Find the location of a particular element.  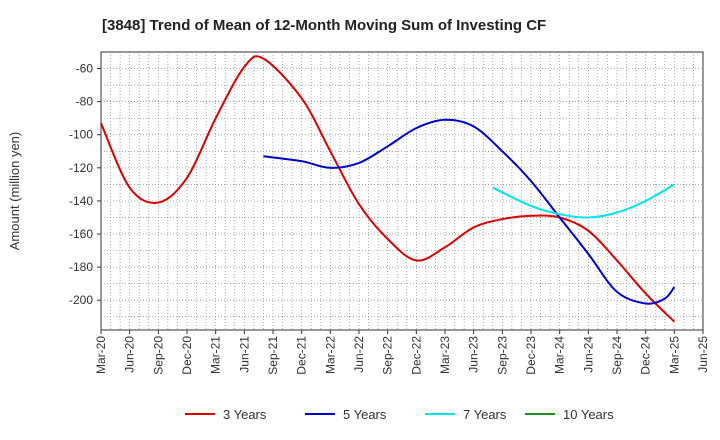

x-tick-label: Mar-24 is located at coordinates (560, 355).